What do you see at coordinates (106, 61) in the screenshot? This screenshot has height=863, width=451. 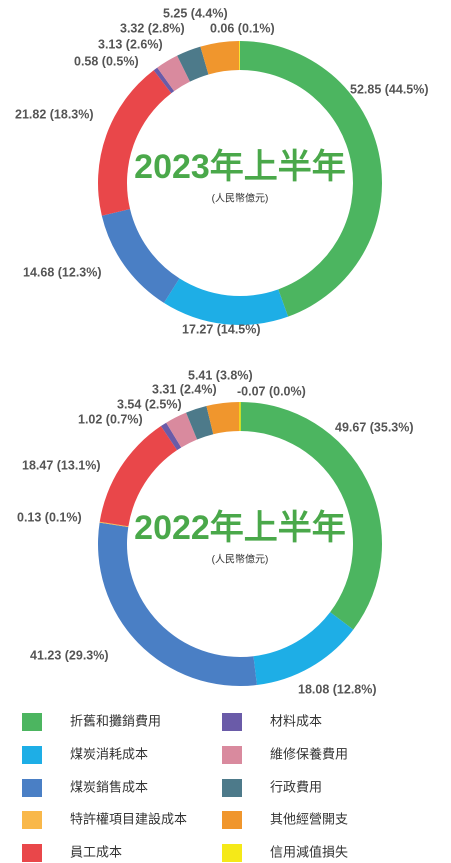 I see `value-label: 0.58 (0.5%)` at bounding box center [106, 61].